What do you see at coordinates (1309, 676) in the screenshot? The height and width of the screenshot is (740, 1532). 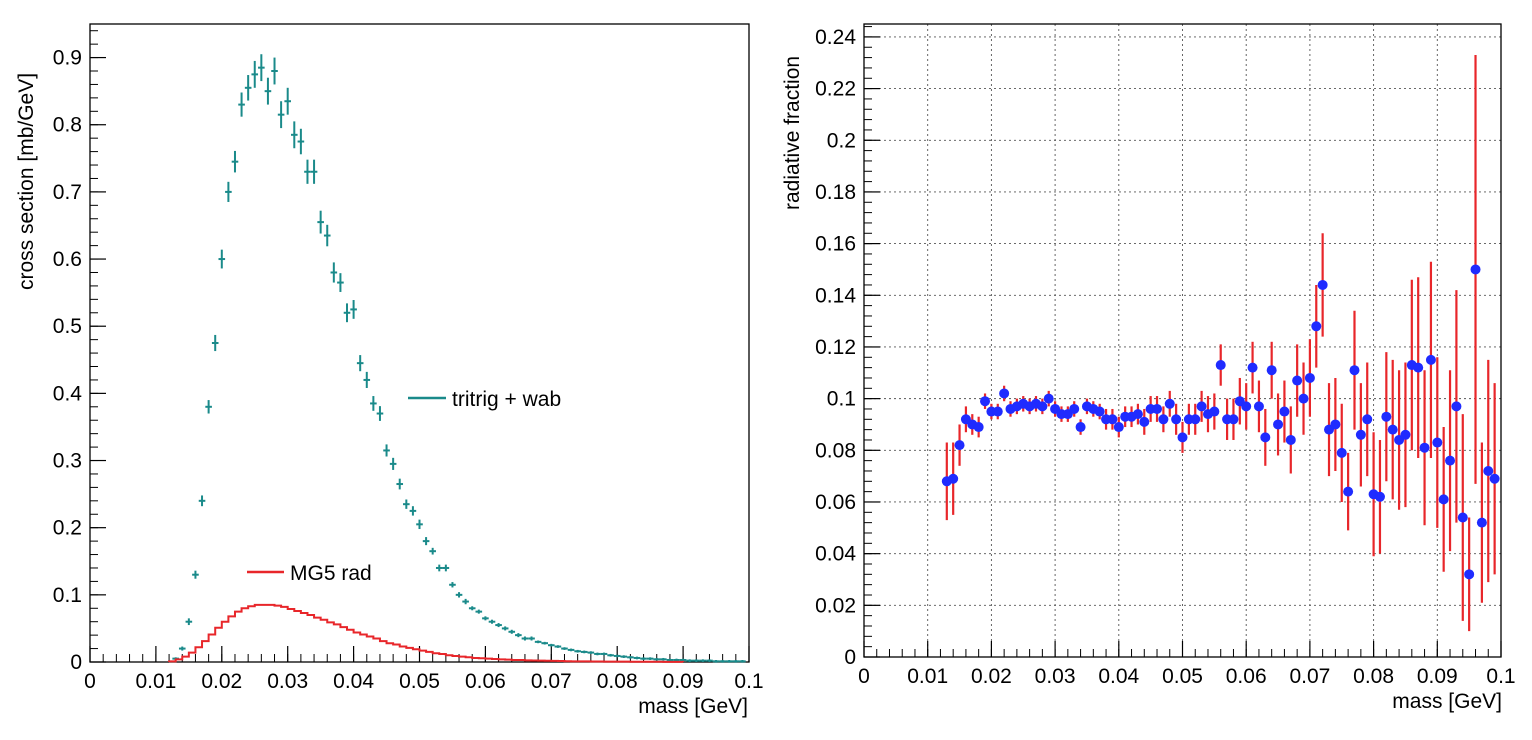 I see `x-tick-label: 0.07` at bounding box center [1309, 676].